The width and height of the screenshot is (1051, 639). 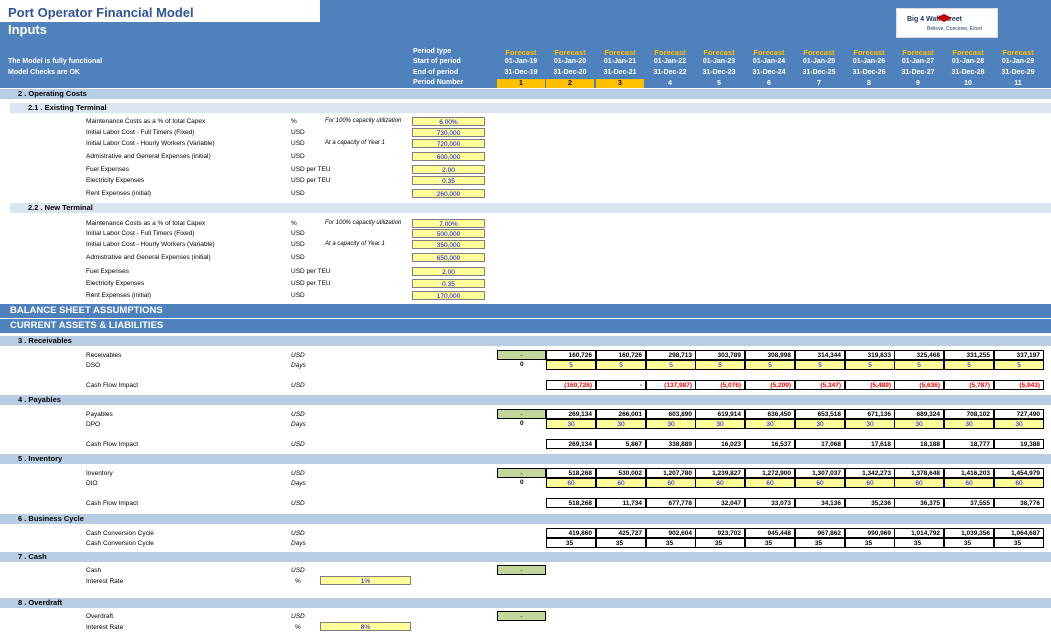 What do you see at coordinates (44, 72) in the screenshot?
I see `model-checks: Model Checks are OK` at bounding box center [44, 72].